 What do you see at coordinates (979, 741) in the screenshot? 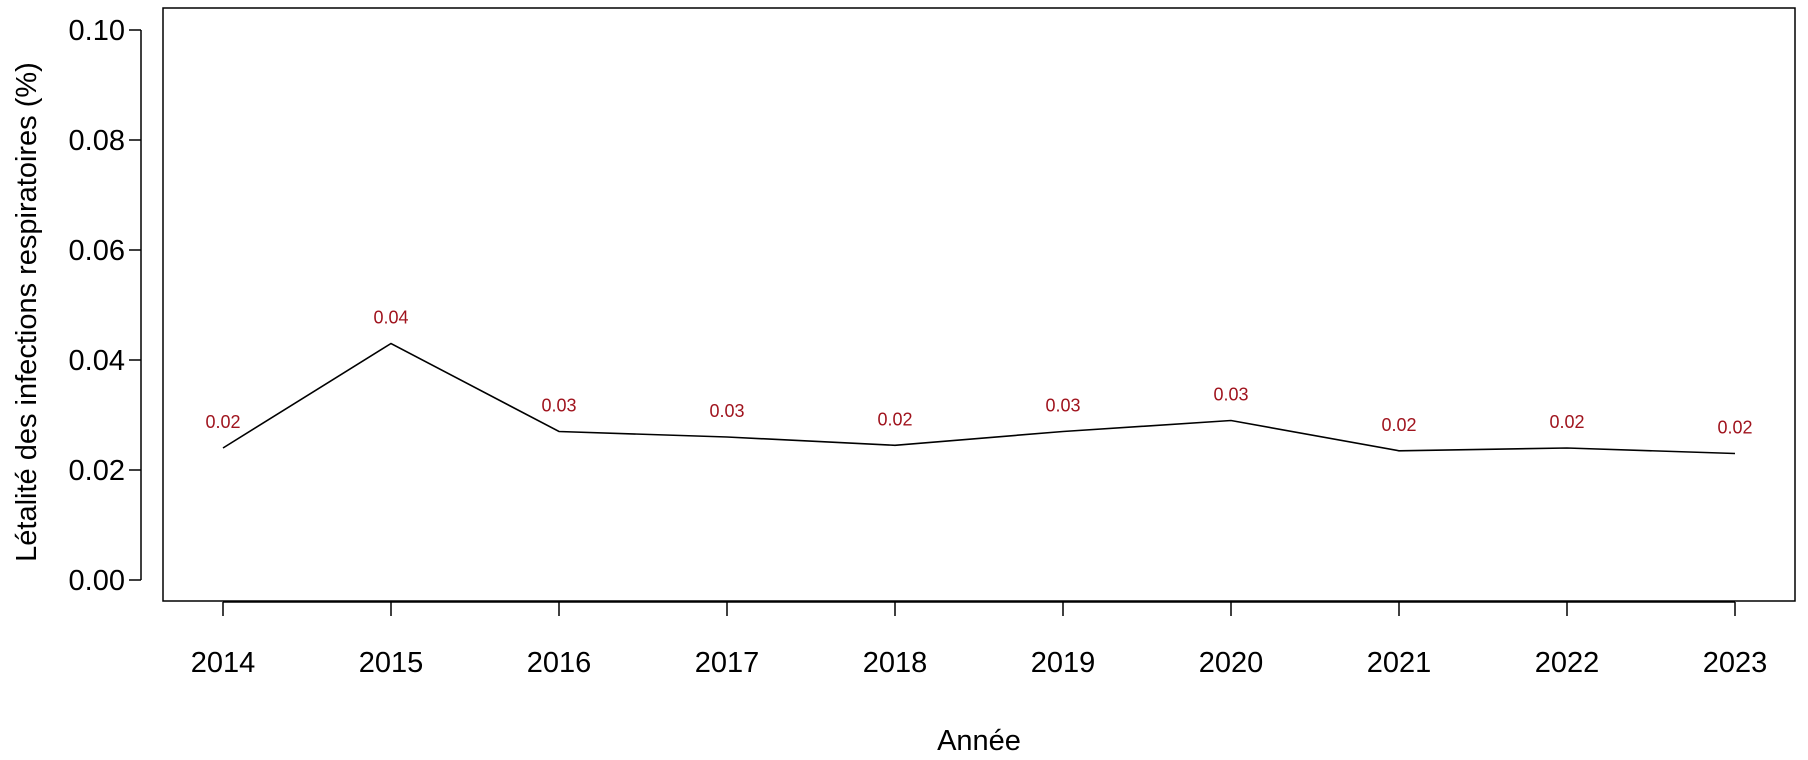
I see `x-axis-title: Année` at bounding box center [979, 741].